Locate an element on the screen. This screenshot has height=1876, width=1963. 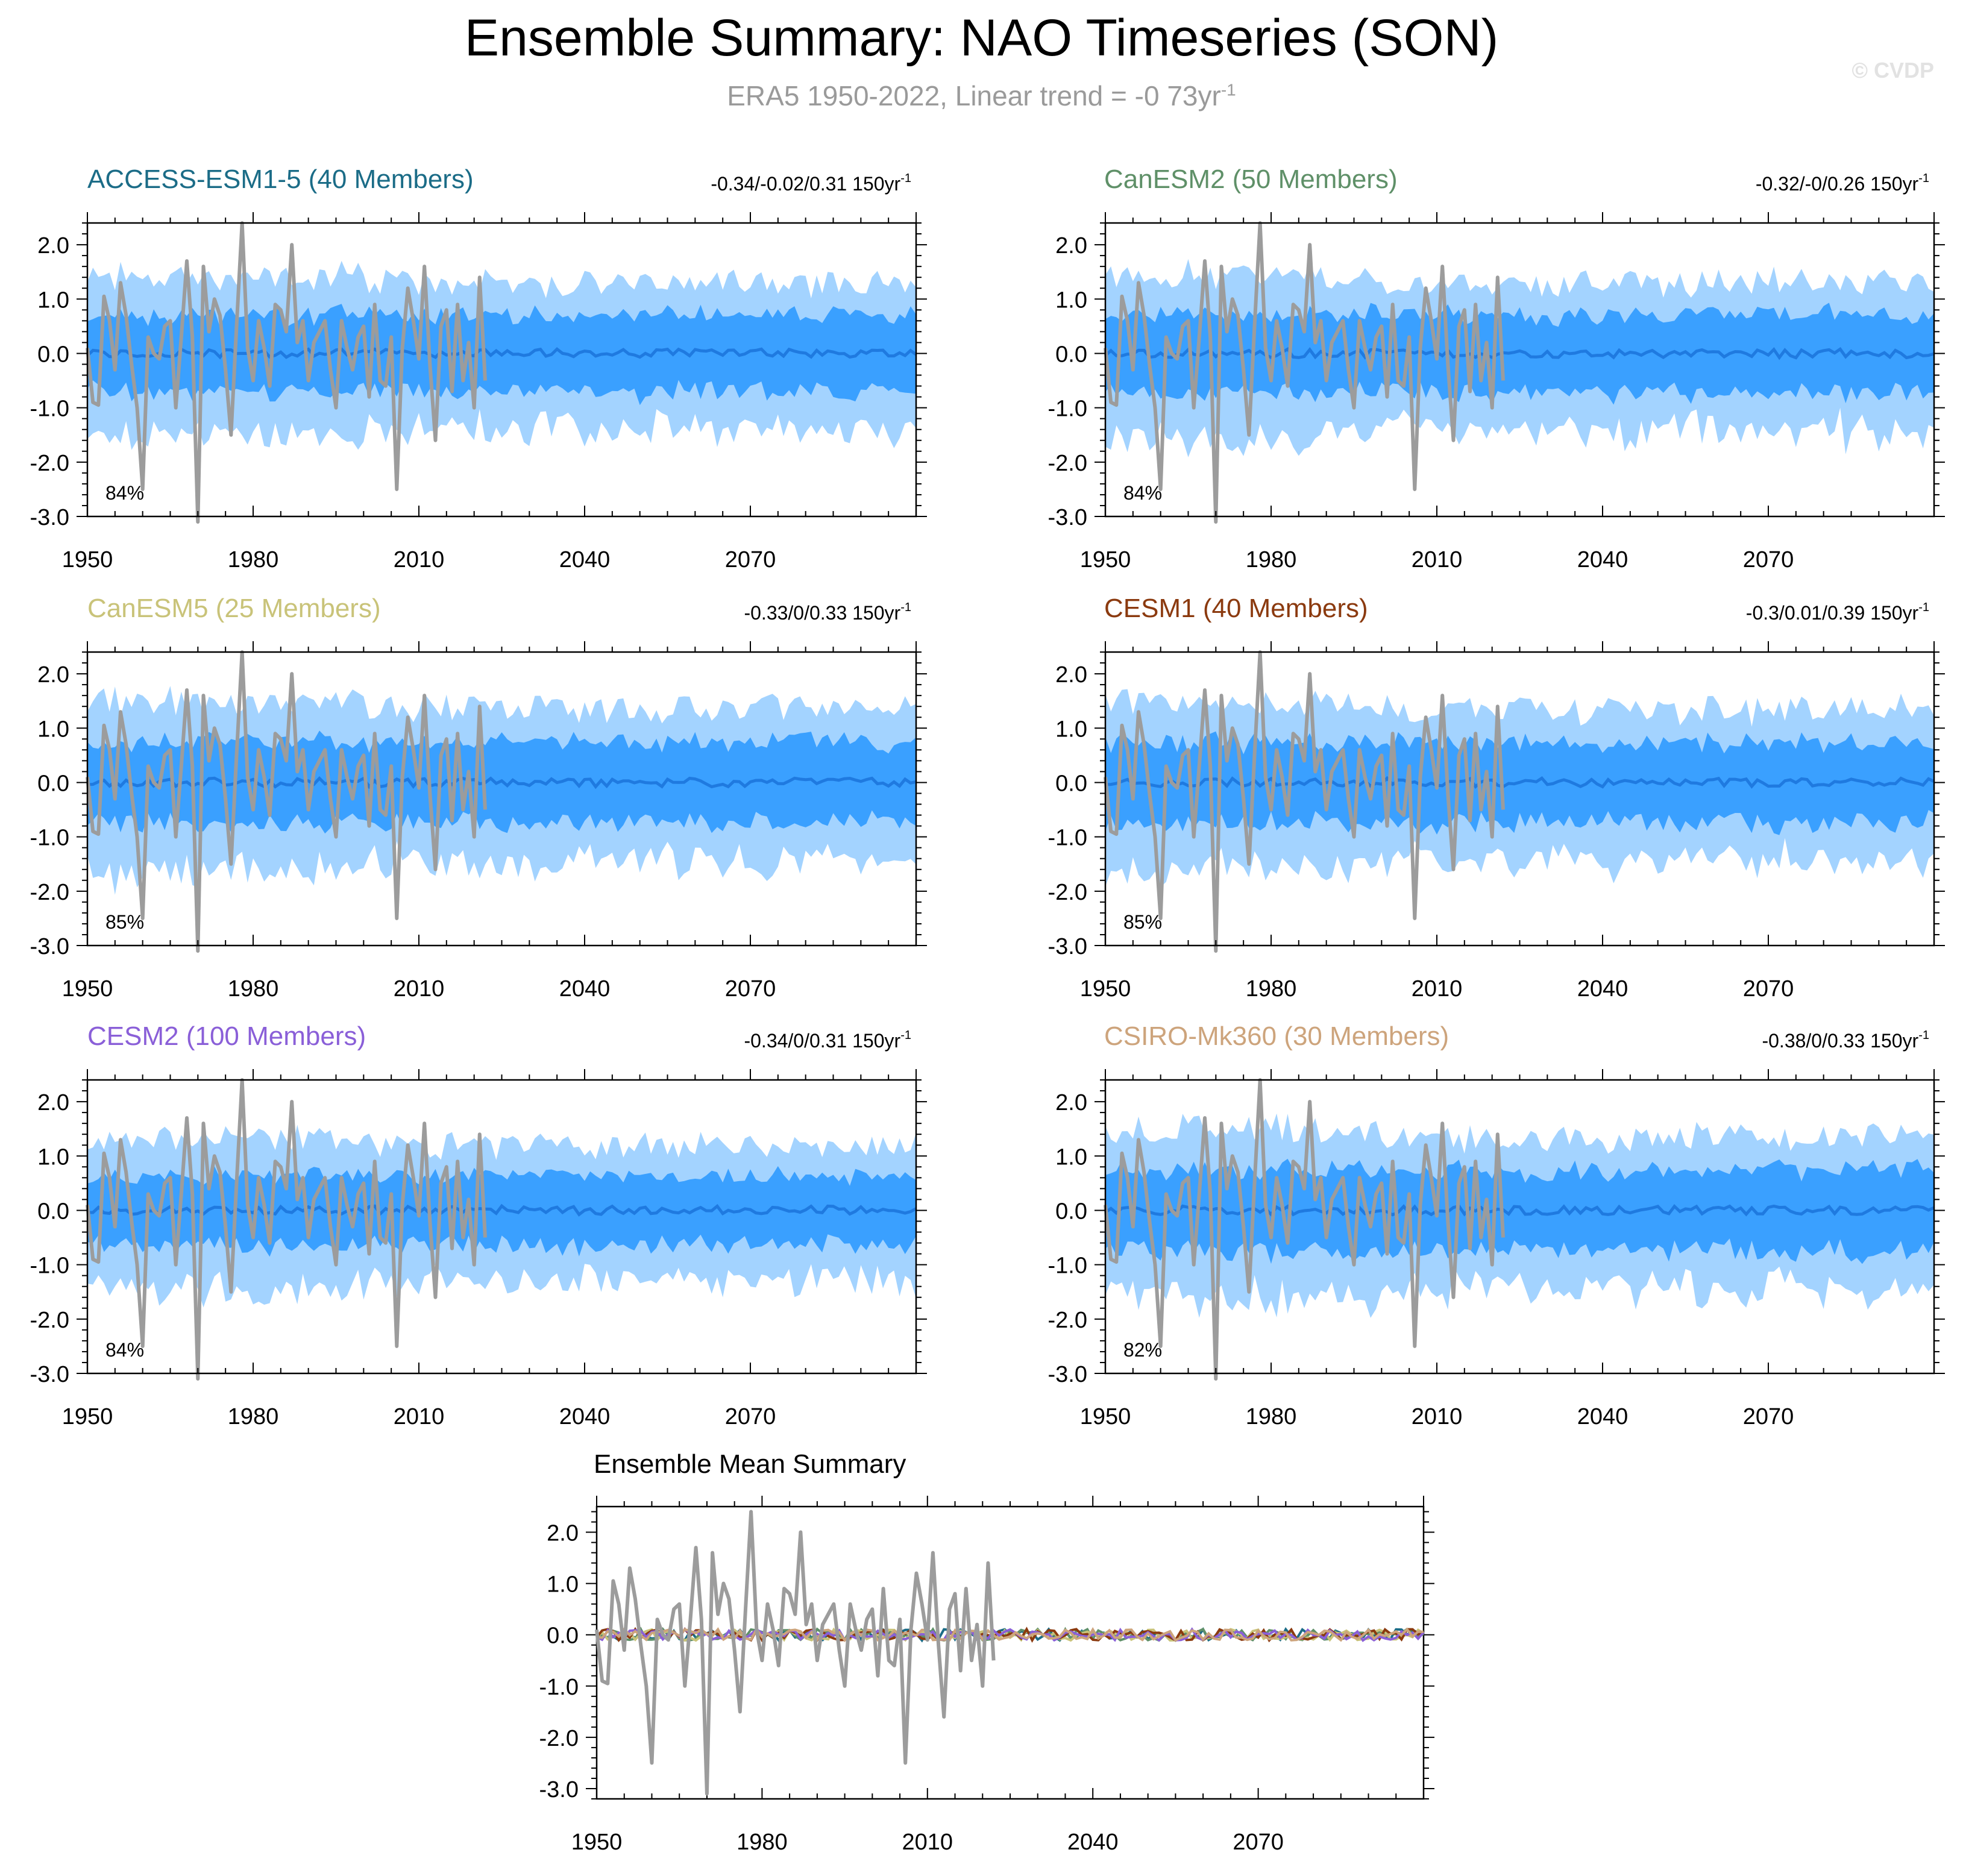
figure-title: Ensemble Summary: NAO Timeseries (SON) is located at coordinates (981, 38).